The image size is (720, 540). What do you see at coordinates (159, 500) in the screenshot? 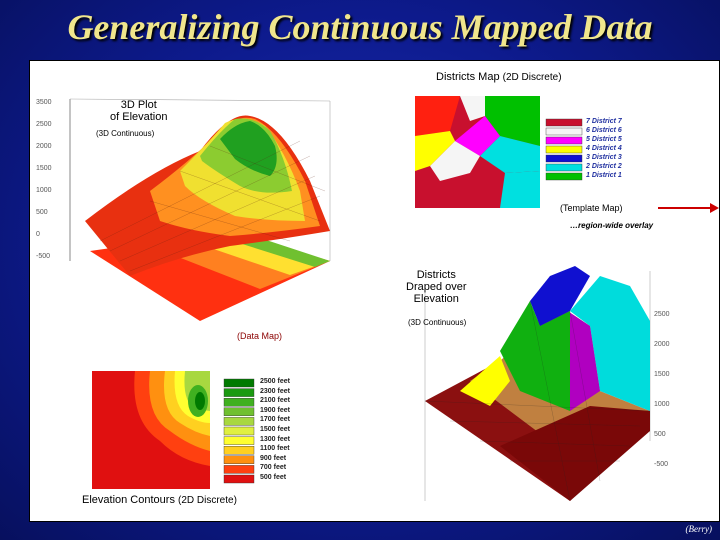
I see `contours-label: Elevation Contours (2D Discrete)` at bounding box center [159, 500].